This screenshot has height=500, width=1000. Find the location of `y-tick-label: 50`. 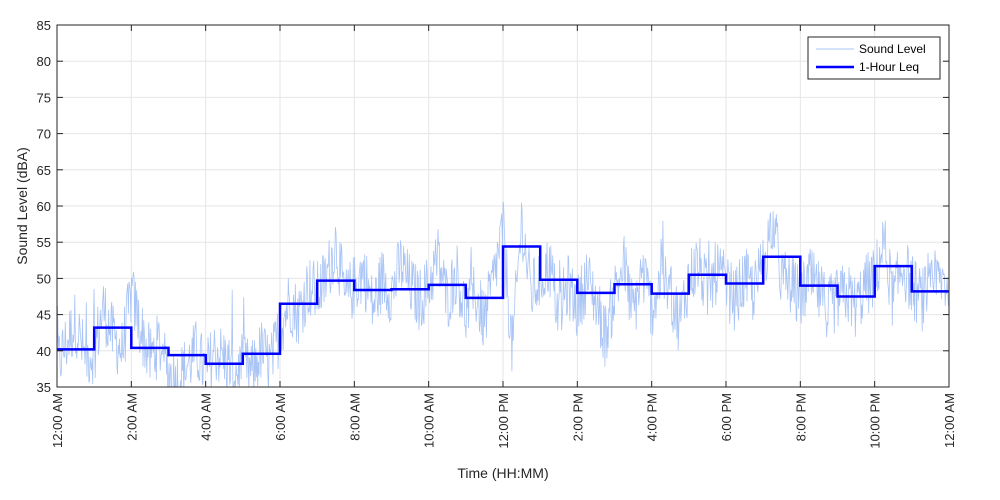

y-tick-label: 50 is located at coordinates (44, 278).